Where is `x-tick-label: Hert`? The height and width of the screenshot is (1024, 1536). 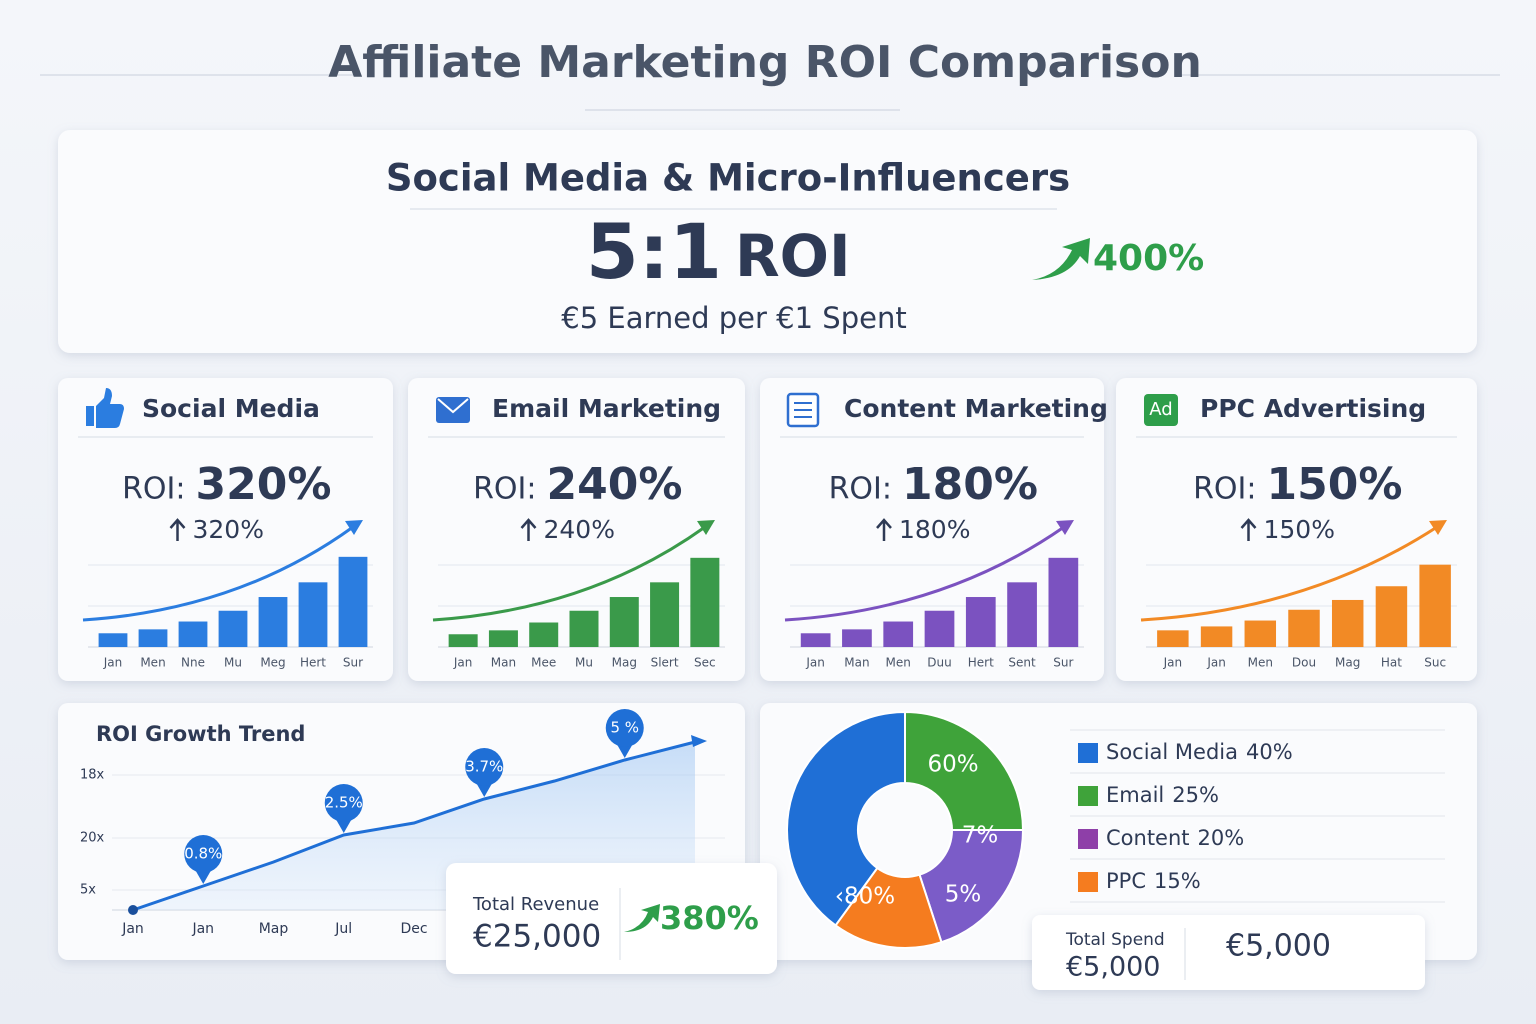
x-tick-label: Hert is located at coordinates (981, 663).